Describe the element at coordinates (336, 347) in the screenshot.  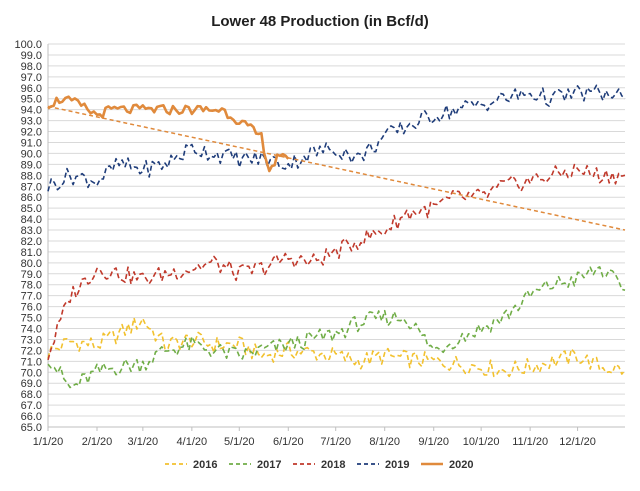
I see `series-line-2016` at that location.